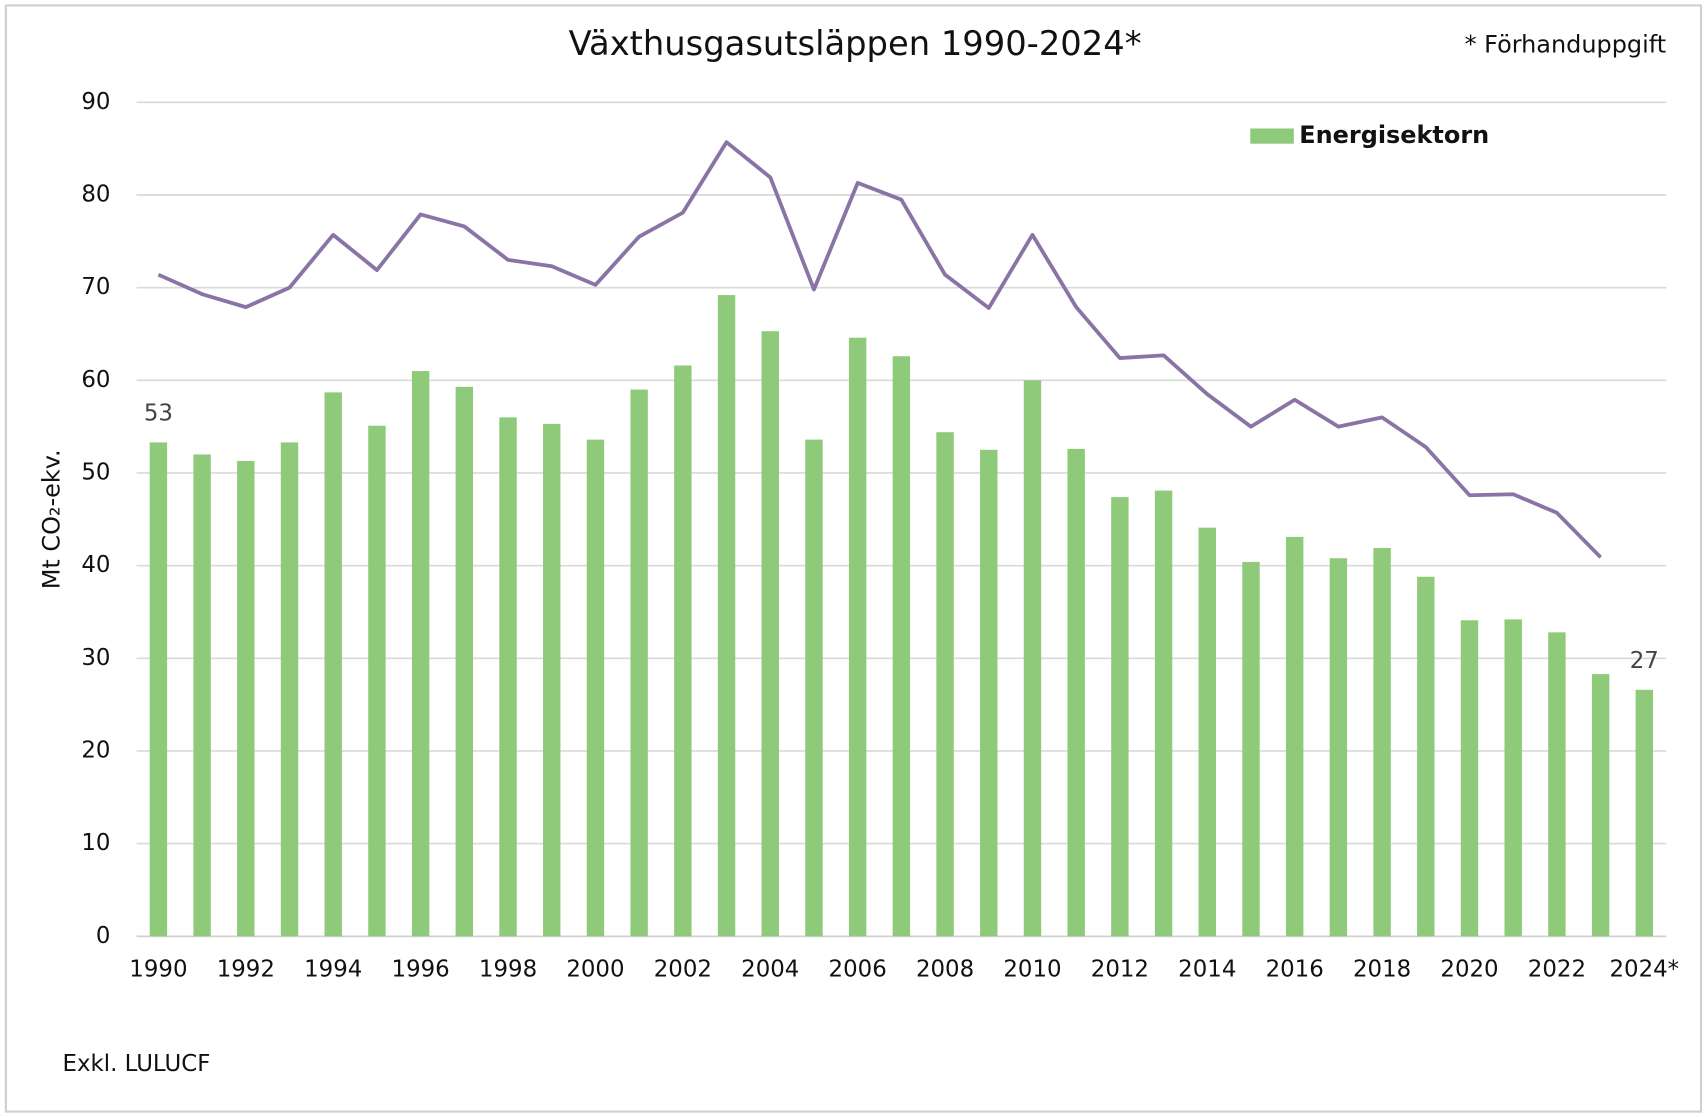  What do you see at coordinates (333, 970) in the screenshot?
I see `x-tick-label: 1994` at bounding box center [333, 970].